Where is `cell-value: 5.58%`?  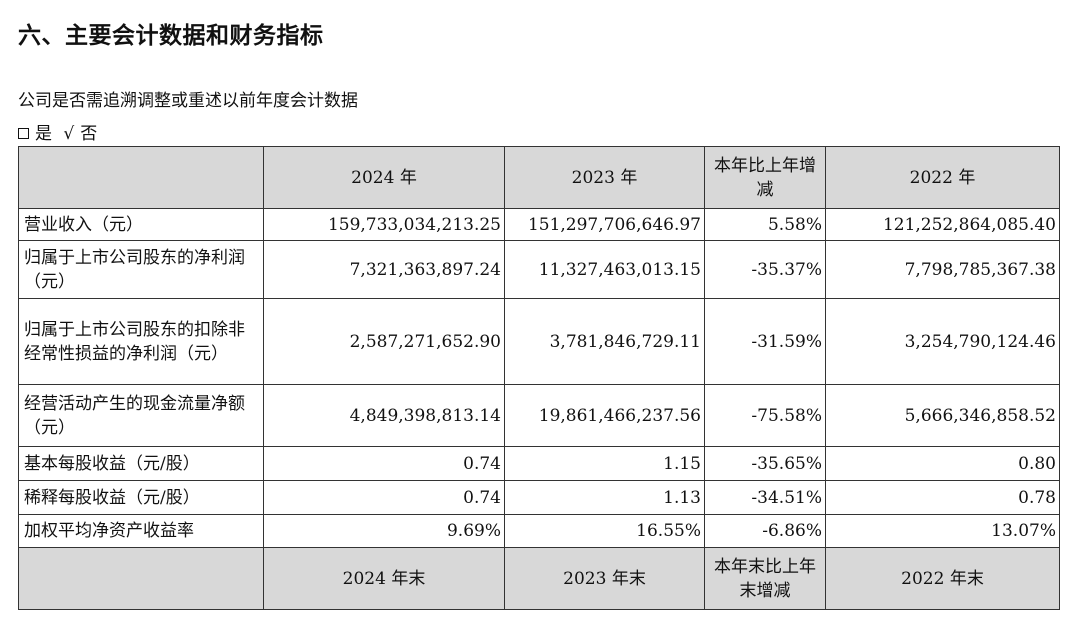
cell-value: 5.58% is located at coordinates (765, 224).